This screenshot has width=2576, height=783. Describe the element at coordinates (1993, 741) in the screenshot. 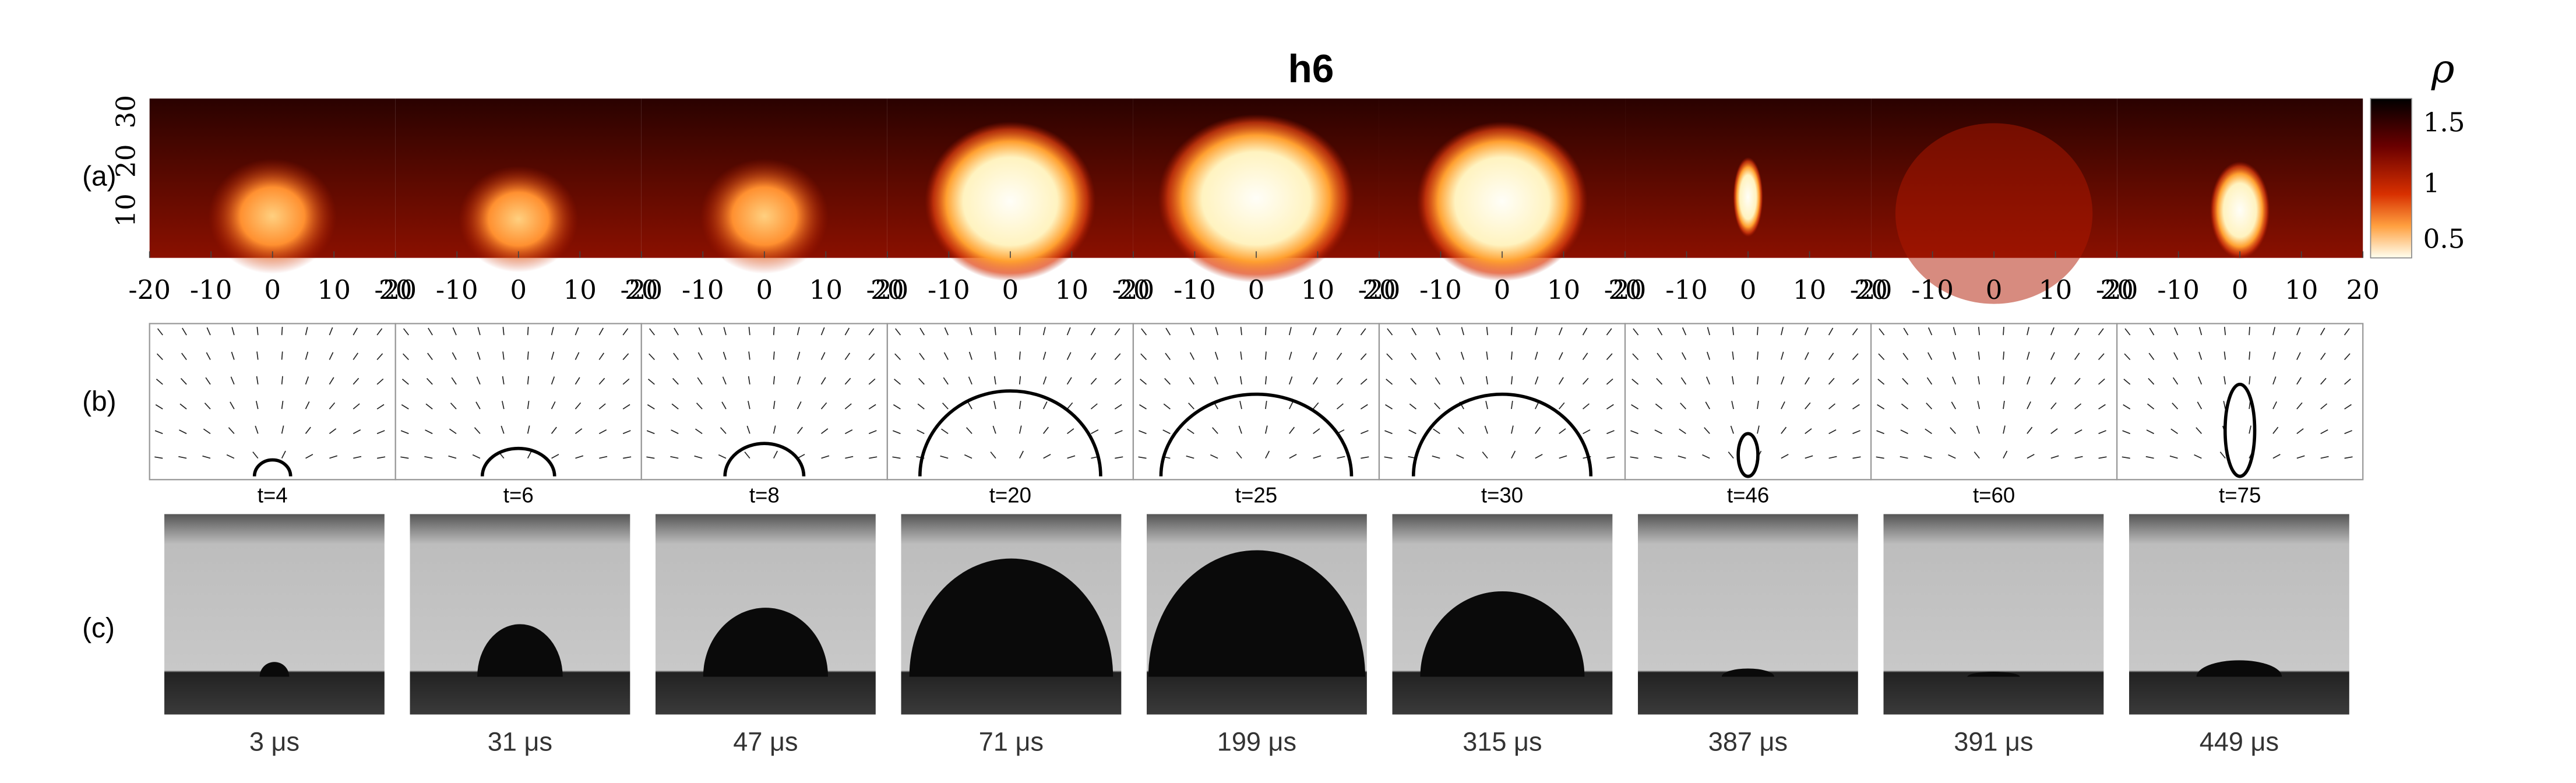

I see `time-label: 391 μs` at that location.